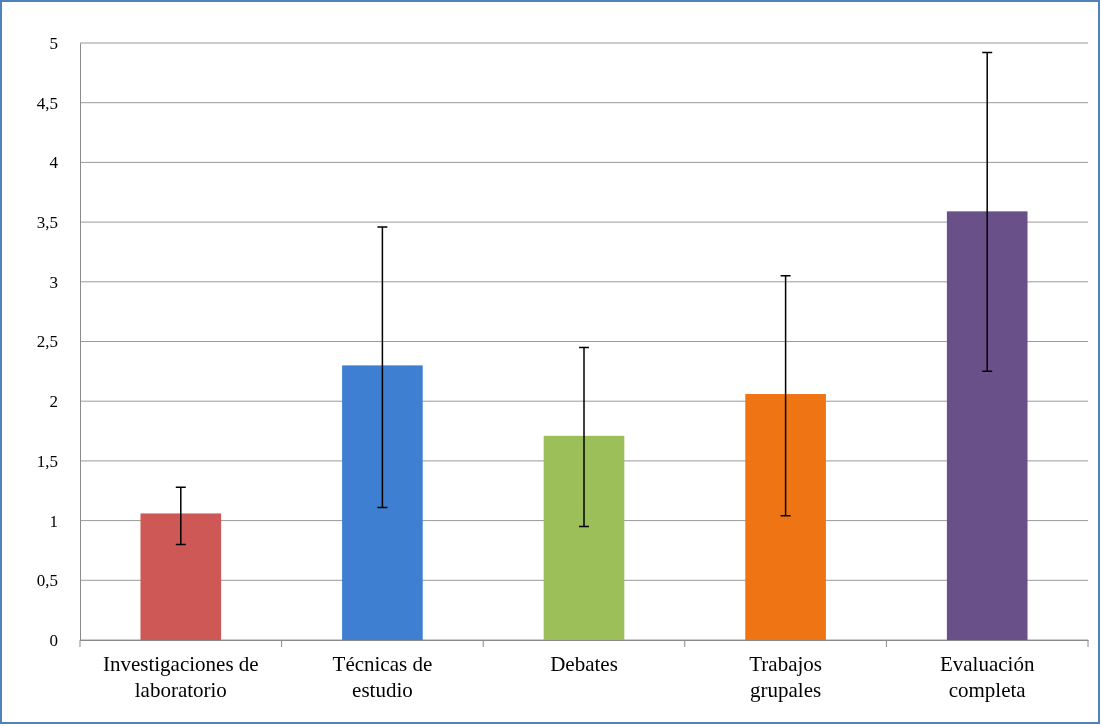  I want to click on y-tick-label: 3,5, so click(47, 223).